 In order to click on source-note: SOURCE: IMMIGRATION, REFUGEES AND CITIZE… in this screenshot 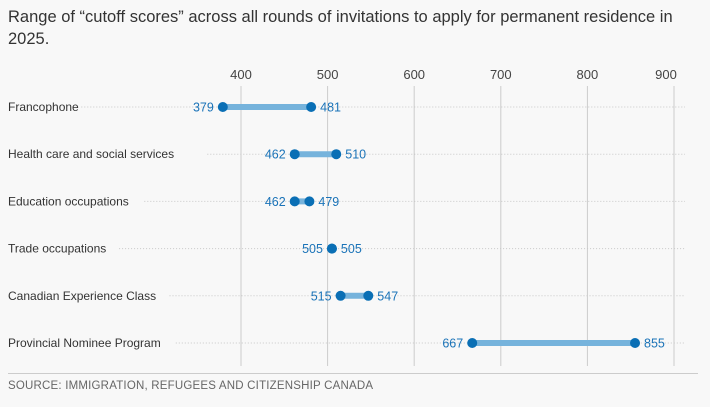, I will do `click(191, 386)`.